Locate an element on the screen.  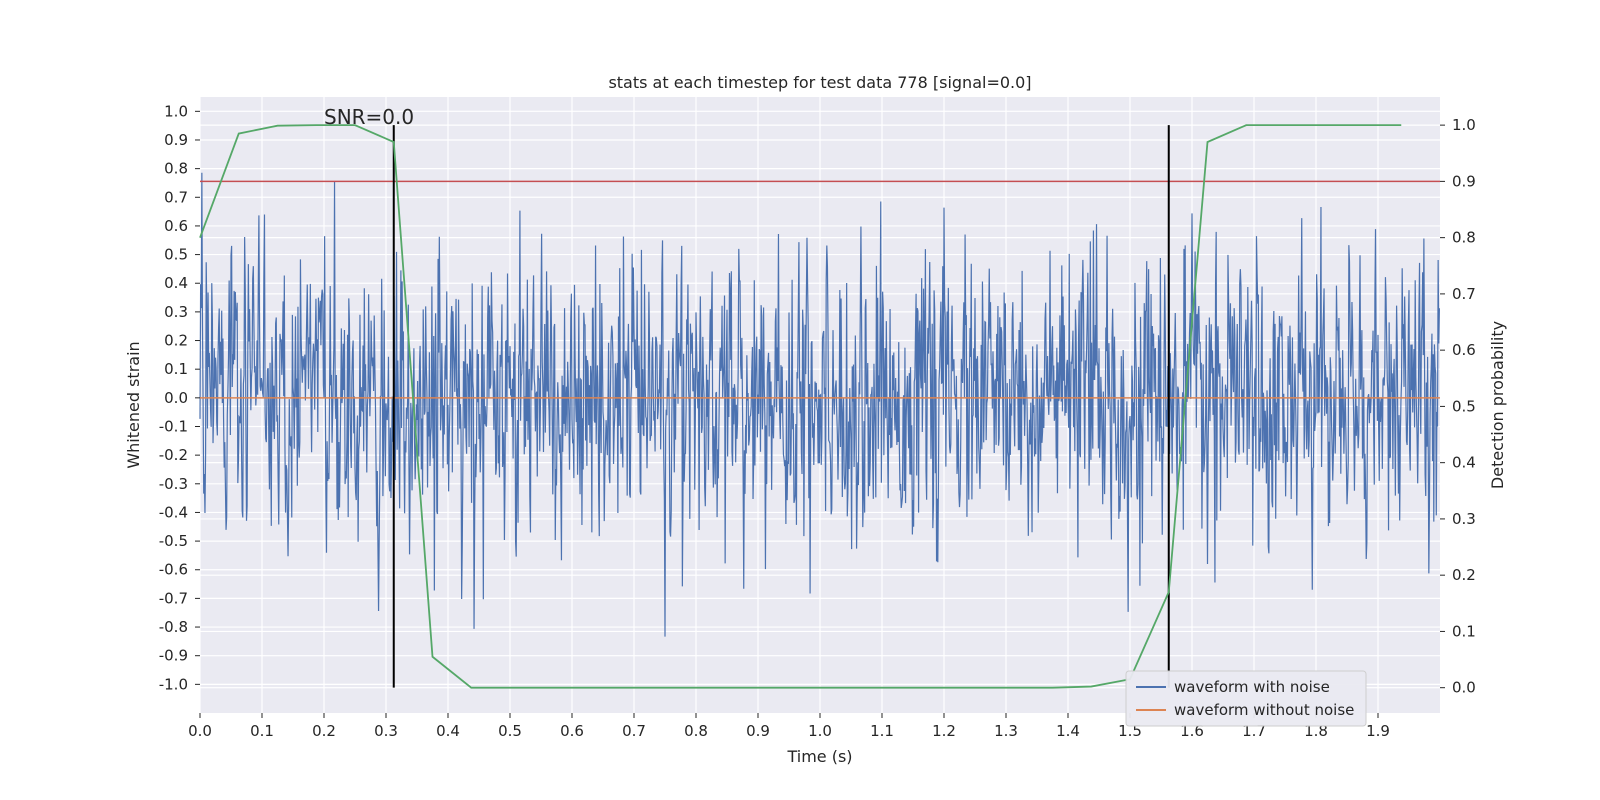
x-tick-label: 0.1 is located at coordinates (262, 731).